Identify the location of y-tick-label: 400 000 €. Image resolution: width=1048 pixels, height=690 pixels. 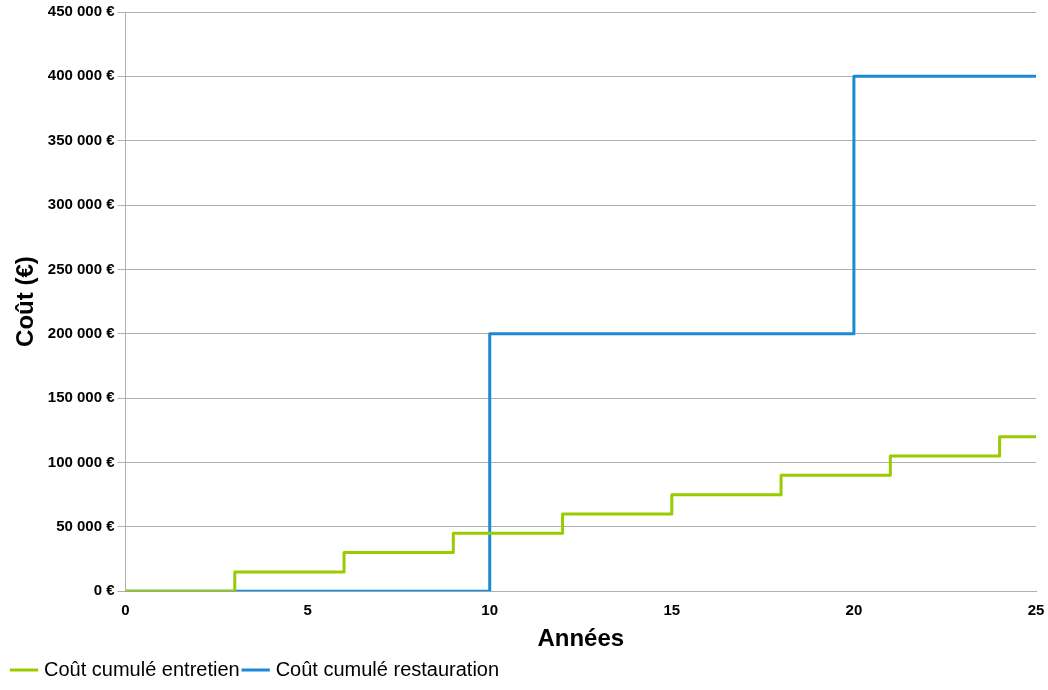
(81, 75).